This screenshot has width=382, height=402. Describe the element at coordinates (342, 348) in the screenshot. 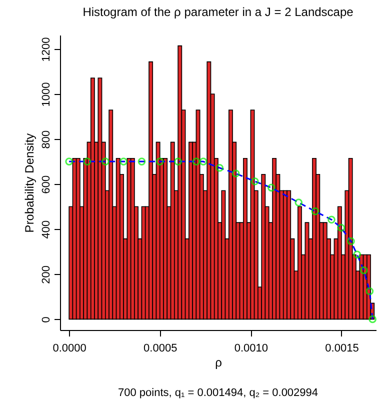

I see `x-tick-label: 0.0015` at that location.